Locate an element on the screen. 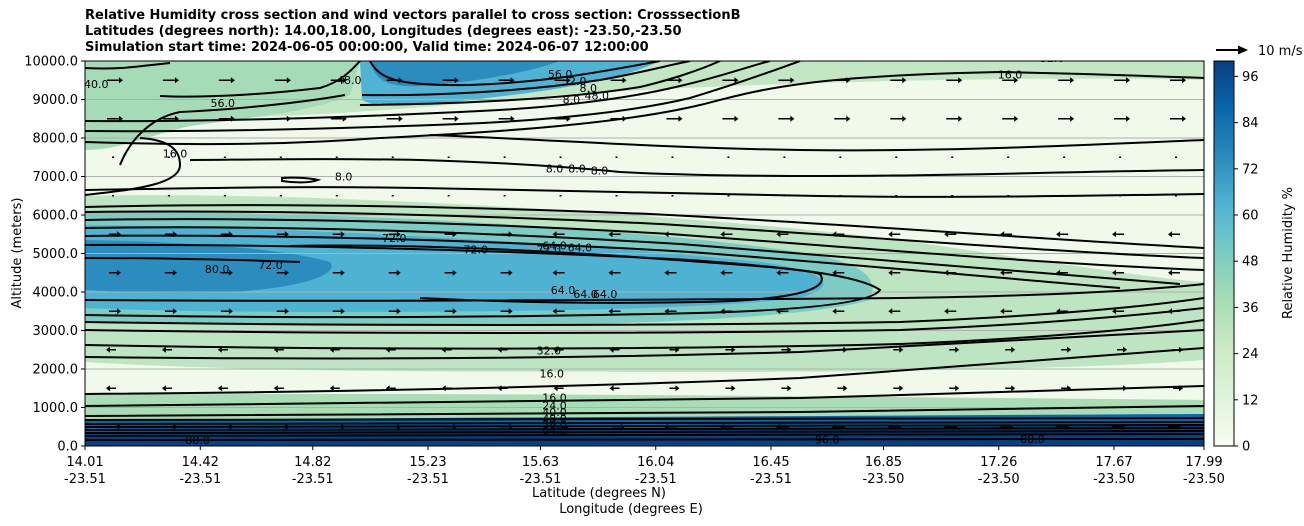 This screenshot has width=1304, height=526. y-tick-label: 7000.0 is located at coordinates (56, 177).